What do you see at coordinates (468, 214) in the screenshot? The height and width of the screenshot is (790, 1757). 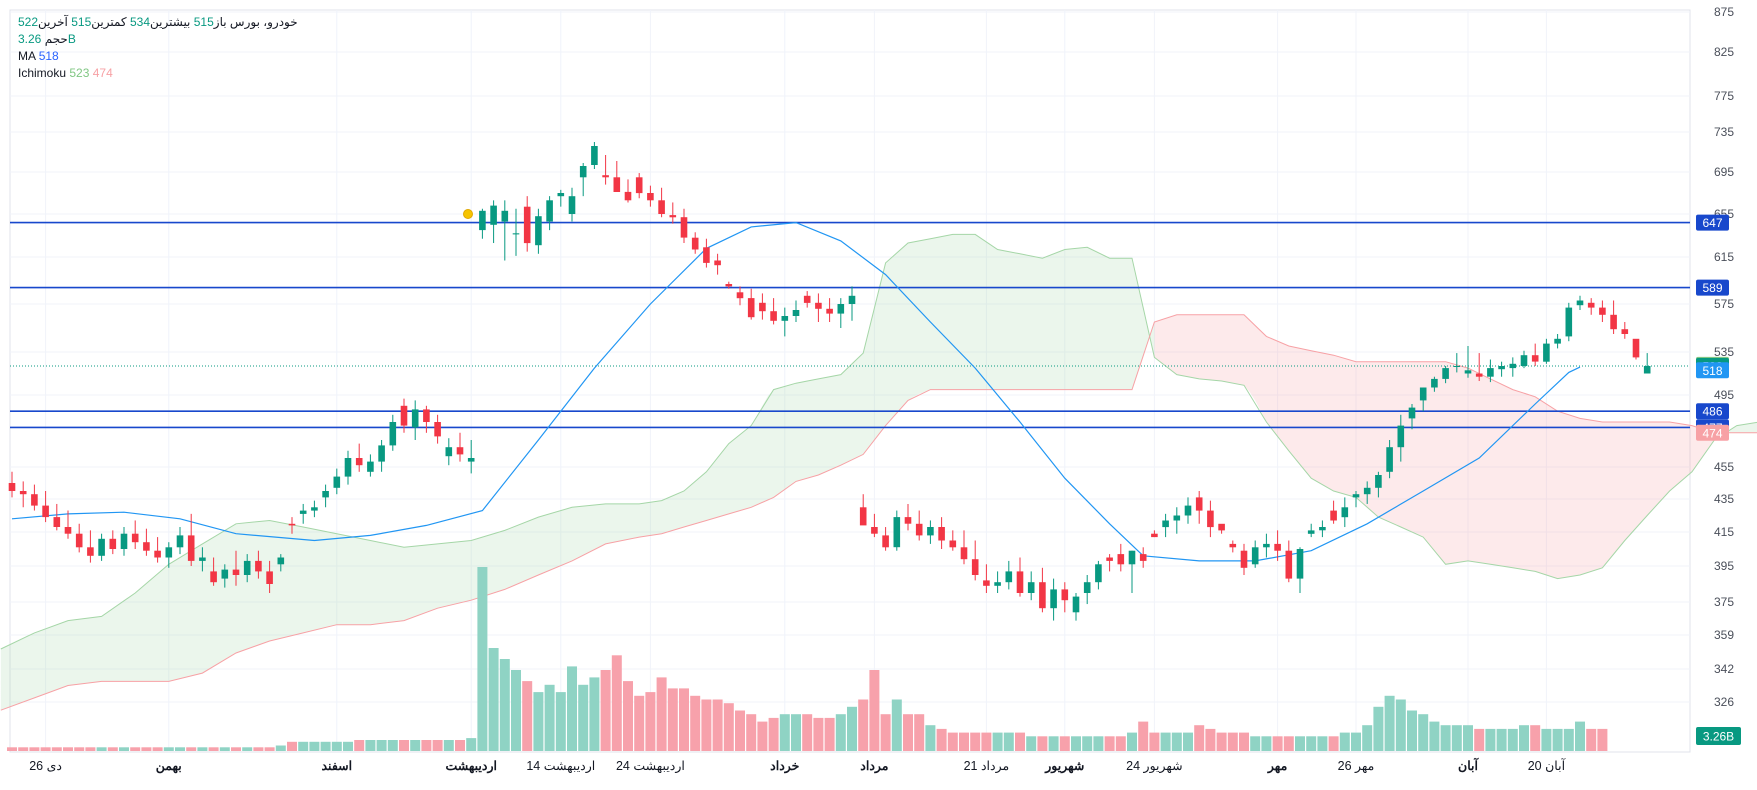 I see `event-marker-icon` at bounding box center [468, 214].